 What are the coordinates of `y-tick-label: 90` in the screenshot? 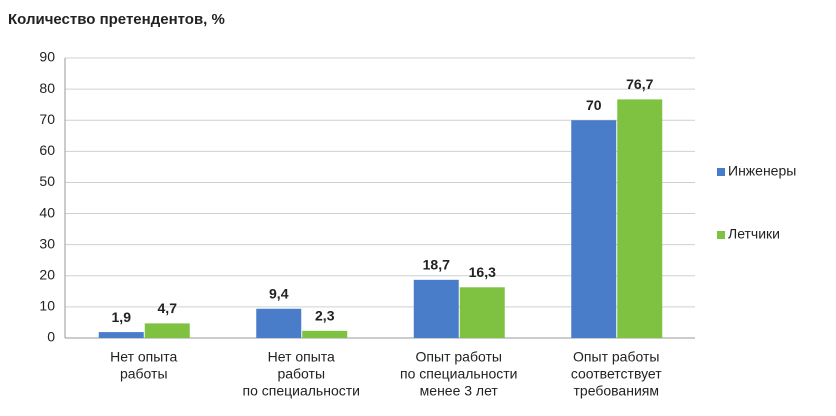 It's located at (47, 57).